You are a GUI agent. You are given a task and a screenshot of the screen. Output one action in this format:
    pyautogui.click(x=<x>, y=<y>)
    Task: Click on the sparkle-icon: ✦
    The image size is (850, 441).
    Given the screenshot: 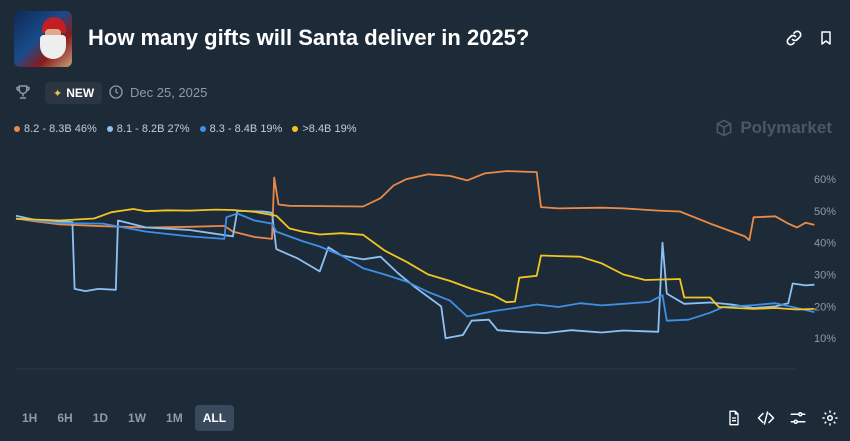 What is the action you would take?
    pyautogui.click(x=58, y=93)
    